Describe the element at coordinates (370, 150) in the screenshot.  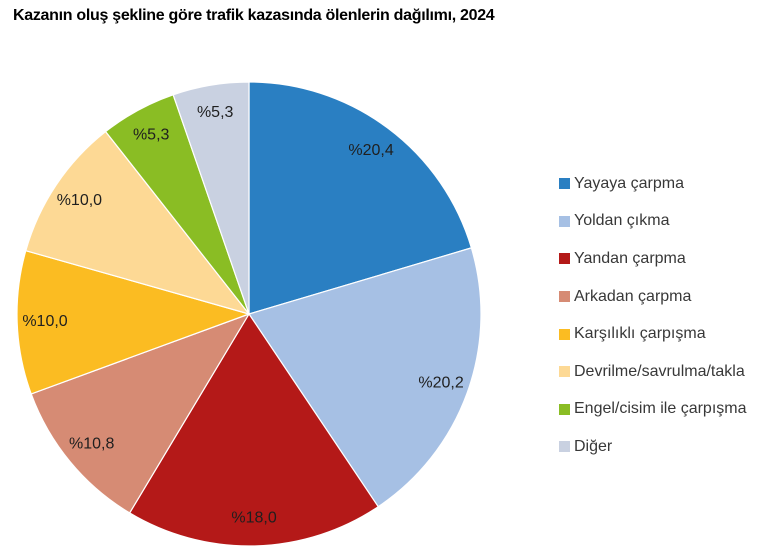
I see `slice-label: %20,4` at that location.